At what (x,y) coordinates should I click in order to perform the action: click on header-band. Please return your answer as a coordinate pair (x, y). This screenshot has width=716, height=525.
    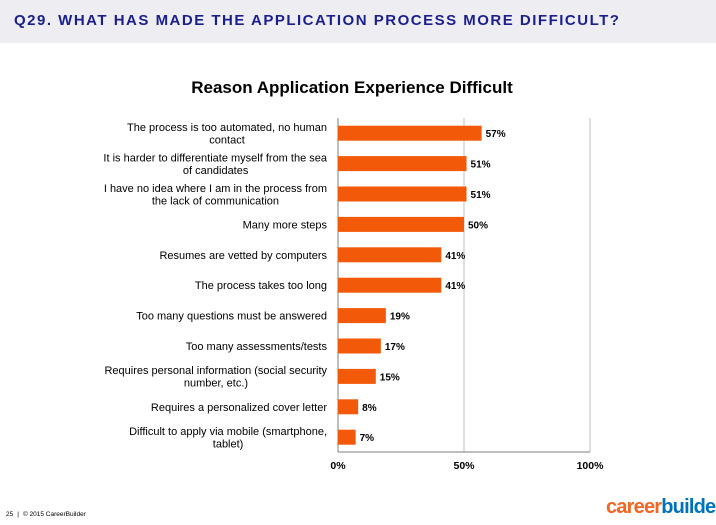
    Looking at the image, I should click on (358, 21).